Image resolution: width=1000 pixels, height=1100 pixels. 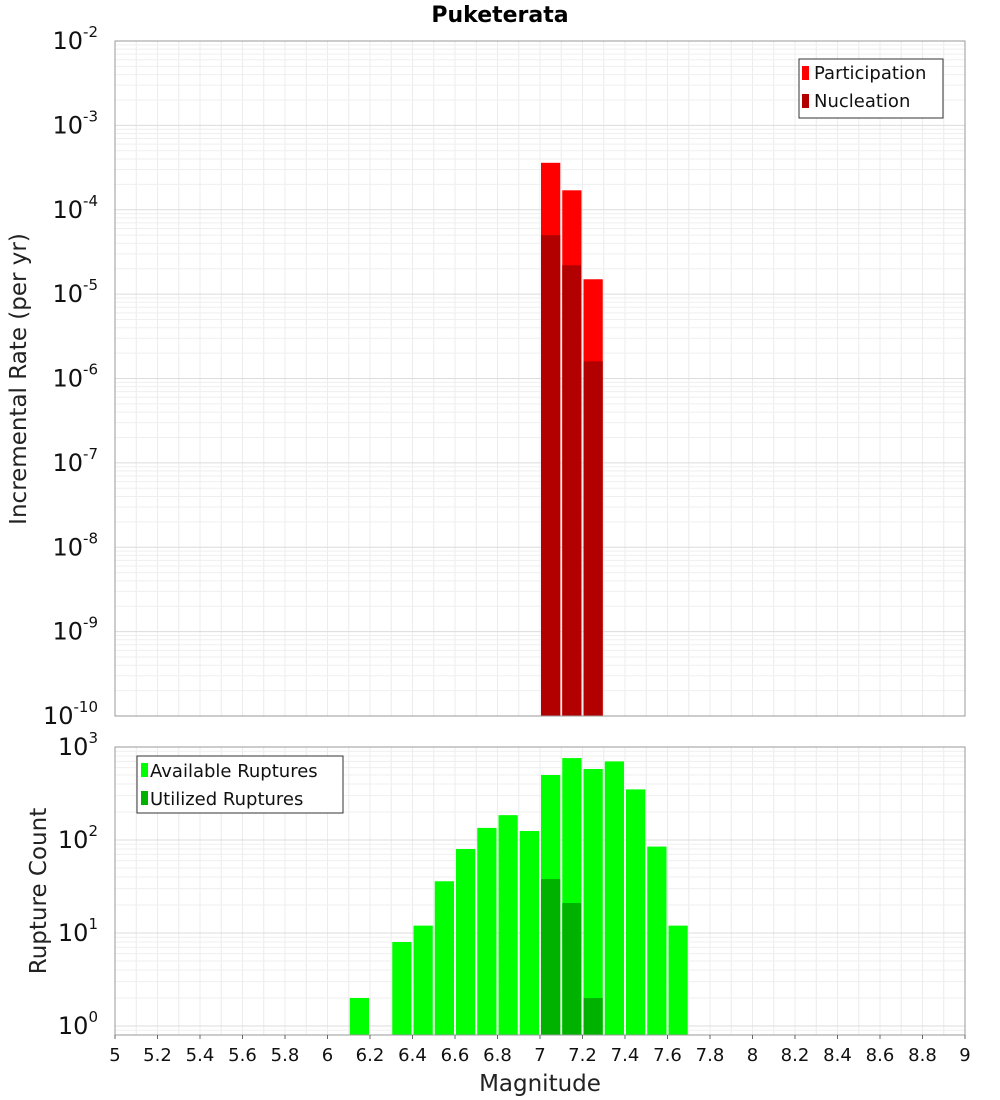 What do you see at coordinates (880, 1055) in the screenshot?
I see `x-tick-label: 8.6` at bounding box center [880, 1055].